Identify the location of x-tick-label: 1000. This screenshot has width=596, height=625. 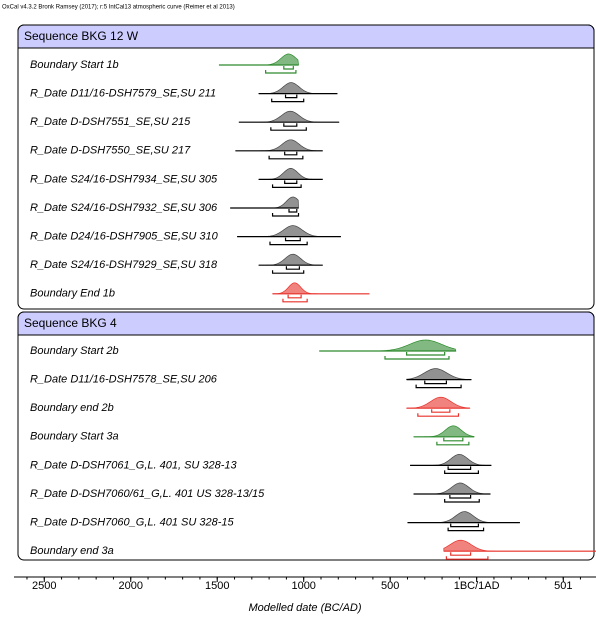
(303, 586).